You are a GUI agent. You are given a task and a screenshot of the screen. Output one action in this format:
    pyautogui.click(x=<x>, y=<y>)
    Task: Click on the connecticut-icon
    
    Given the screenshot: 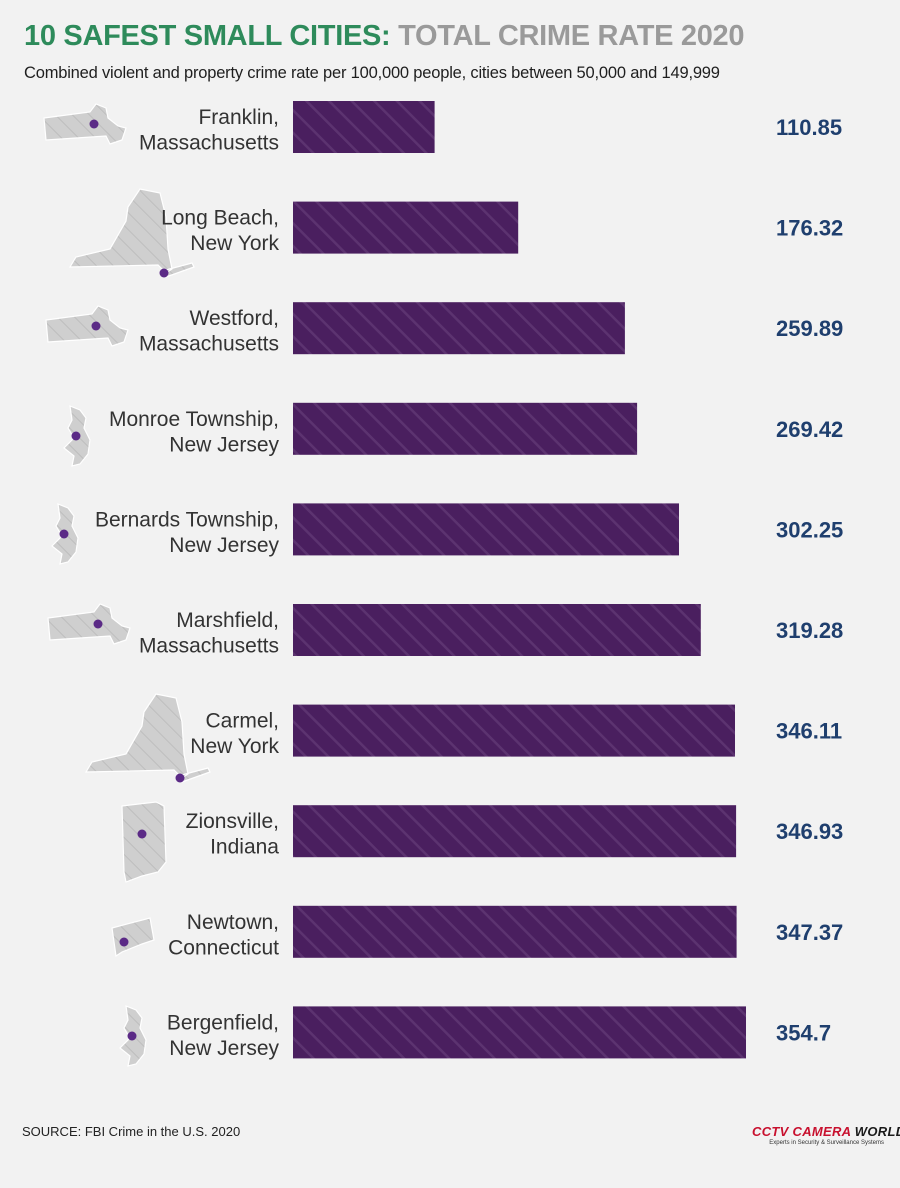 What is the action you would take?
    pyautogui.click(x=133, y=937)
    